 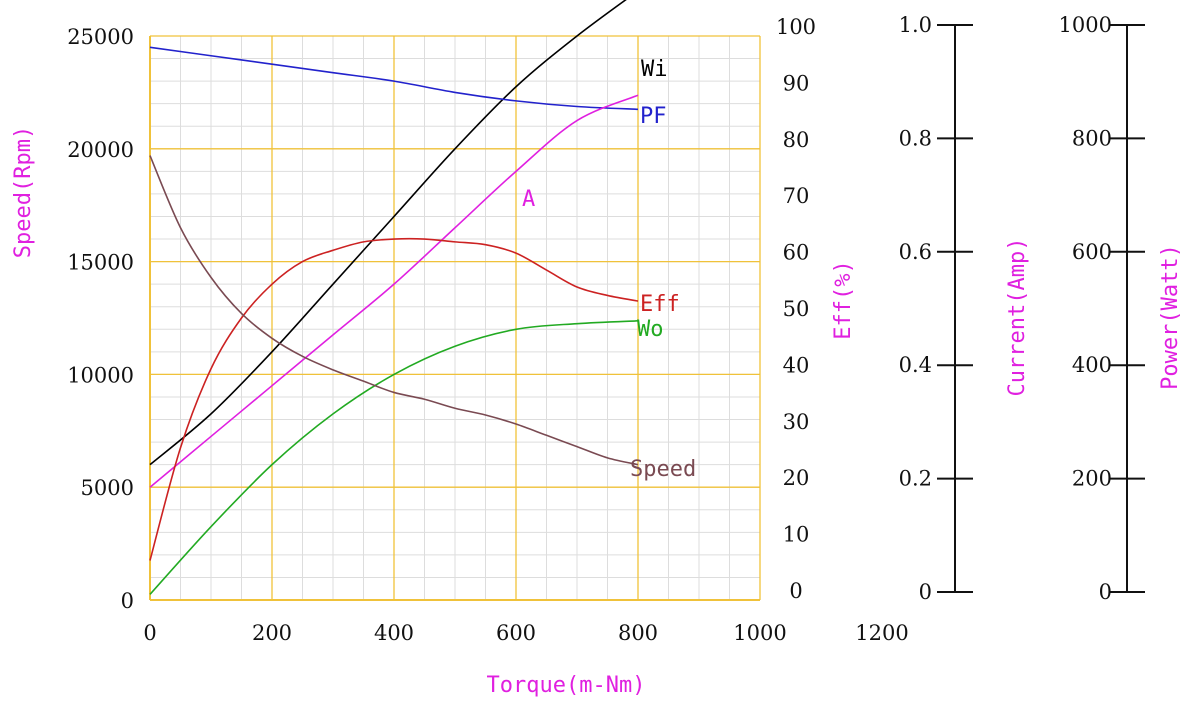 I want to click on eff-tick-label: 70, so click(x=796, y=196).